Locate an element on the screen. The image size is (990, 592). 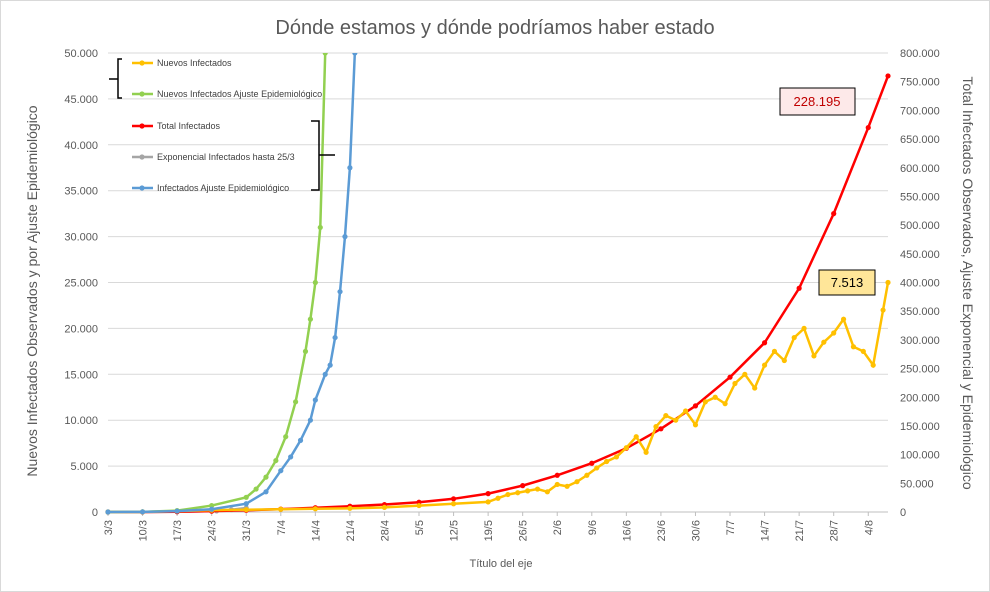
callout-new-value: 7.513 is located at coordinates (847, 282).